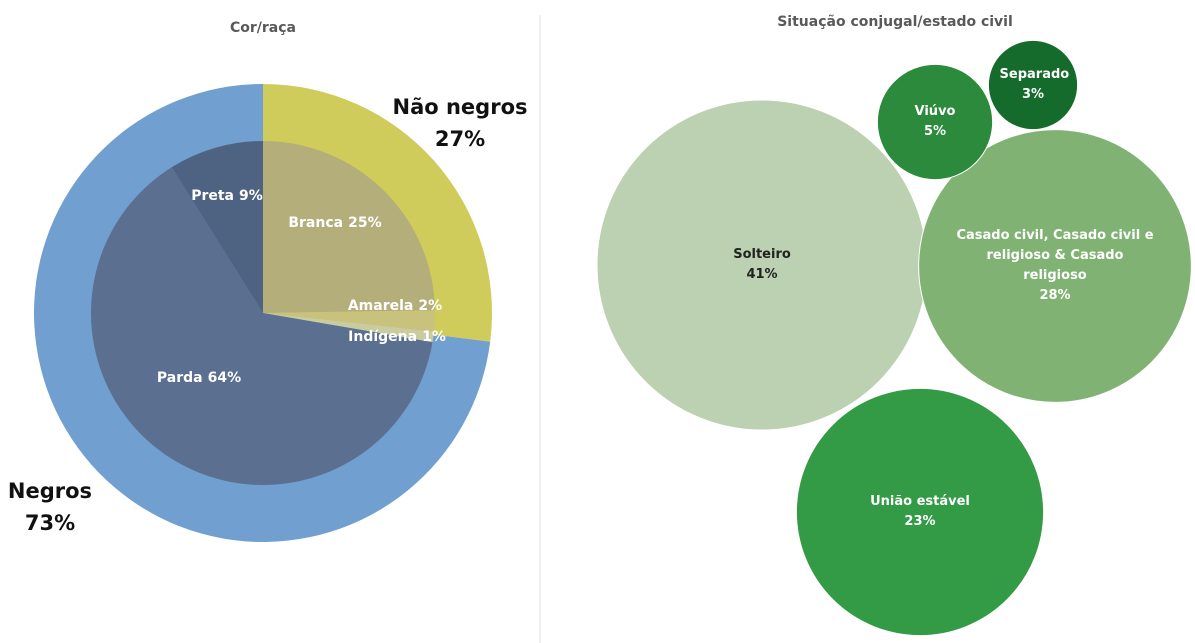 The image size is (1195, 643). Describe the element at coordinates (1055, 295) in the screenshot. I see `bubble-value: 28%` at that location.